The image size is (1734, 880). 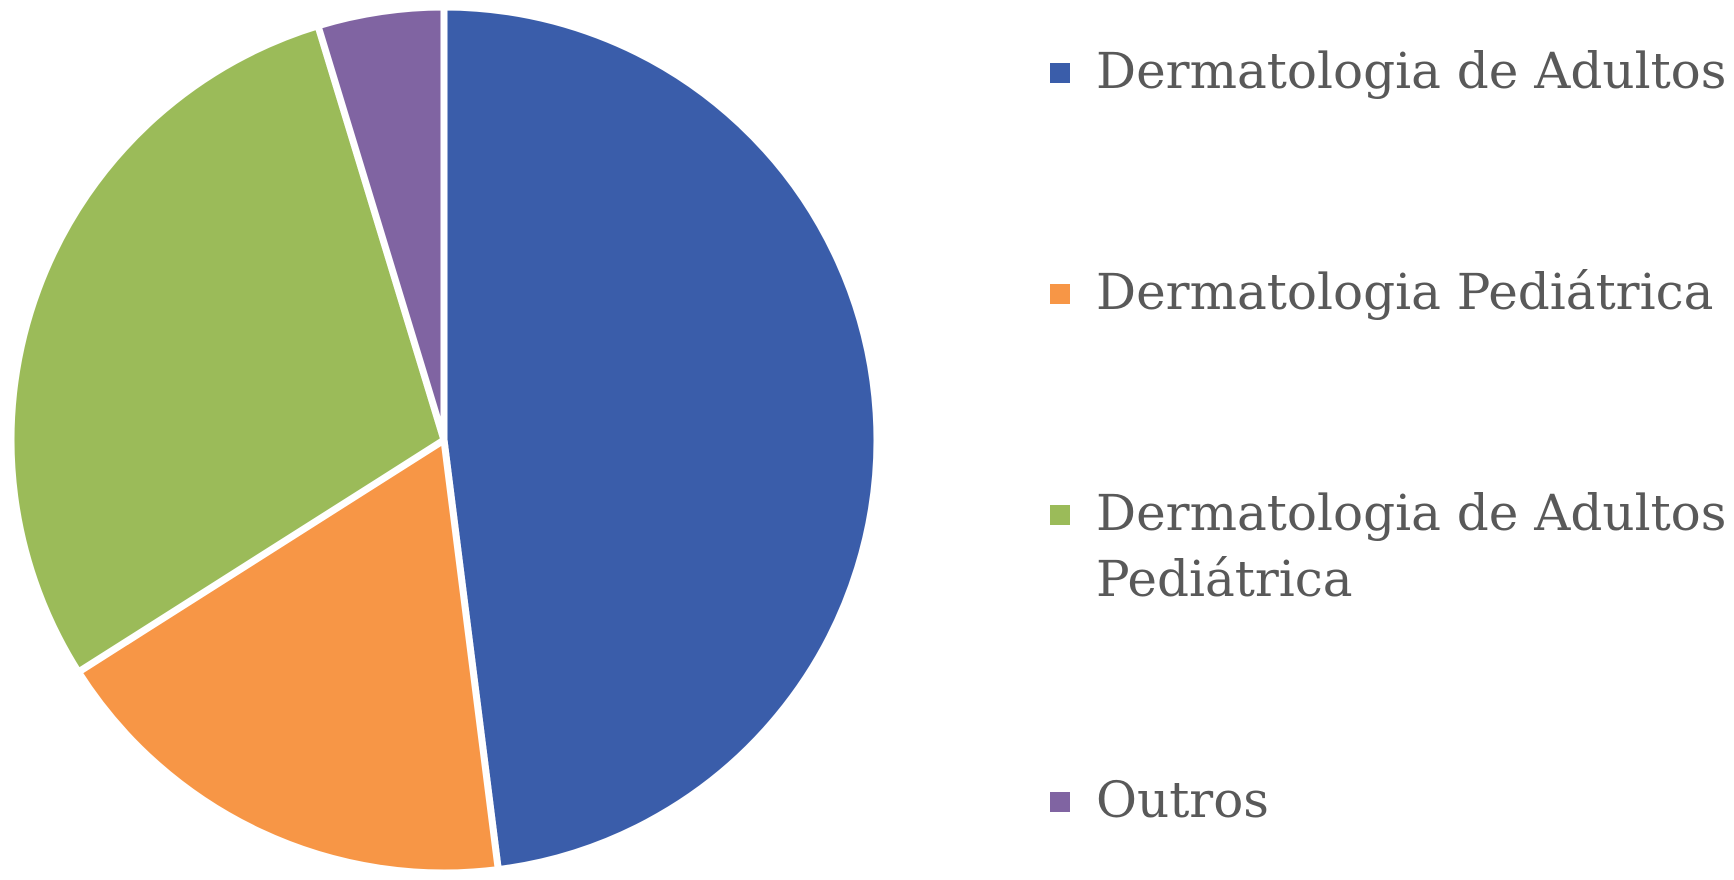 What do you see at coordinates (1060, 515) in the screenshot?
I see `legend-swatch-adultos-e-pediatrica` at bounding box center [1060, 515].